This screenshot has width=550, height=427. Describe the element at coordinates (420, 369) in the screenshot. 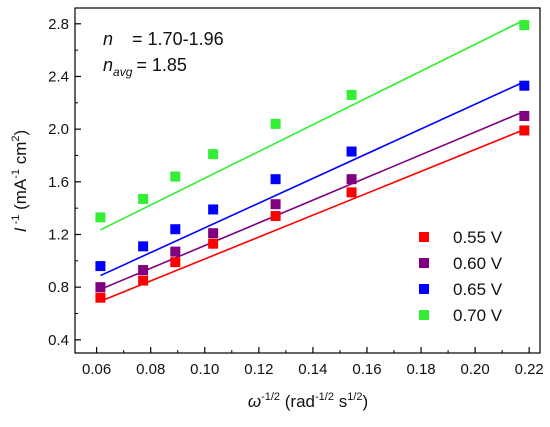

I see `x-tick-label-6: 0.18` at that location.